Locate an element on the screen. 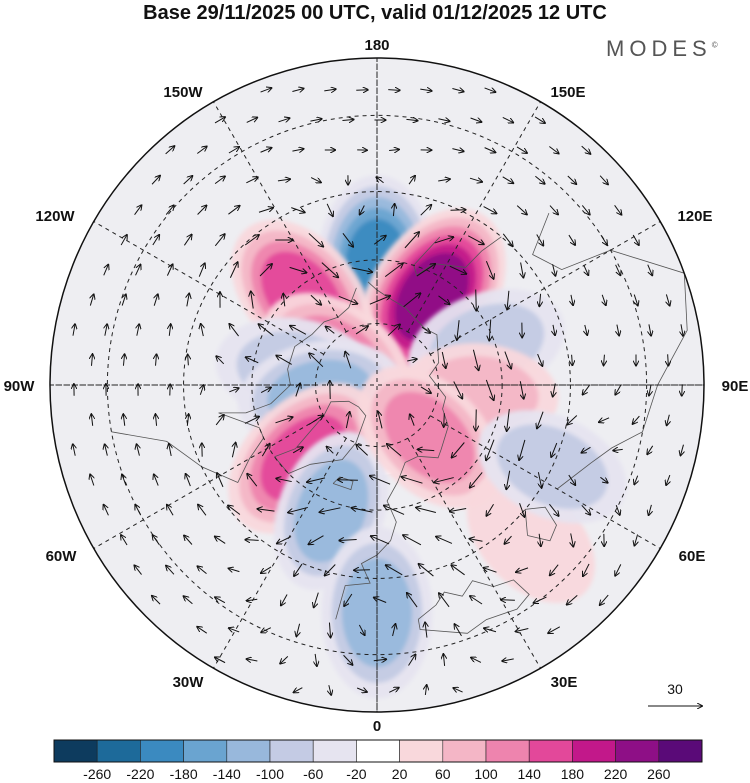 This screenshot has height=783, width=750. reference-vector: 30 is located at coordinates (675, 693).